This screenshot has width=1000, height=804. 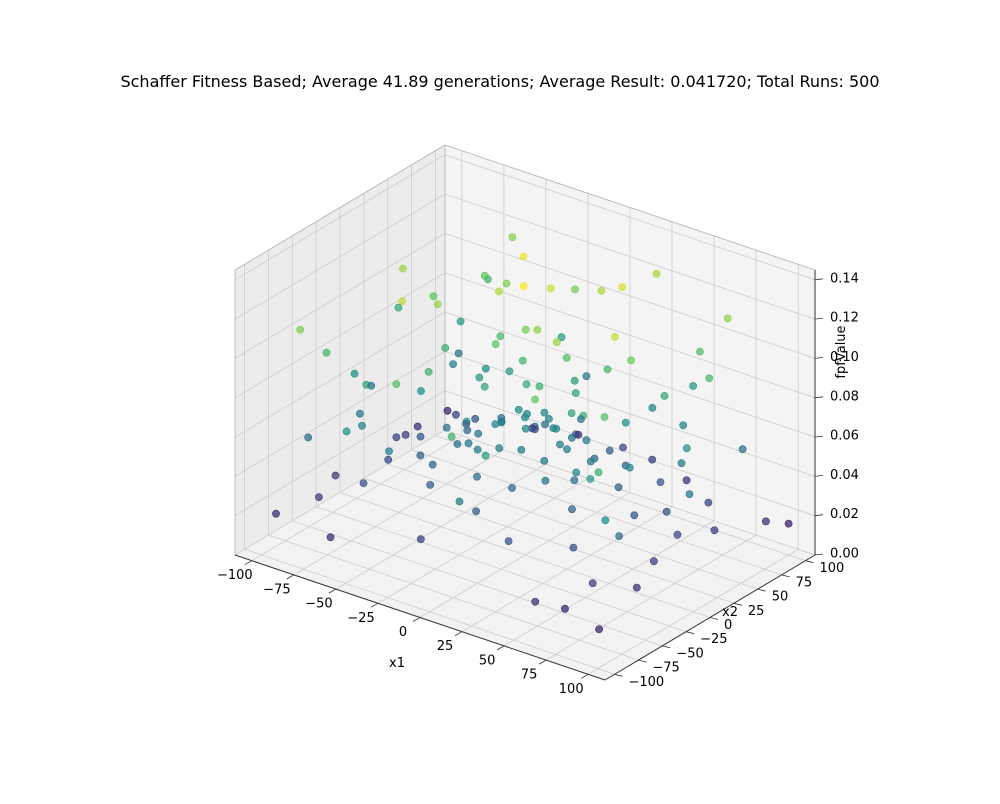 I want to click on x-tick-label: 25, so click(x=445, y=646).